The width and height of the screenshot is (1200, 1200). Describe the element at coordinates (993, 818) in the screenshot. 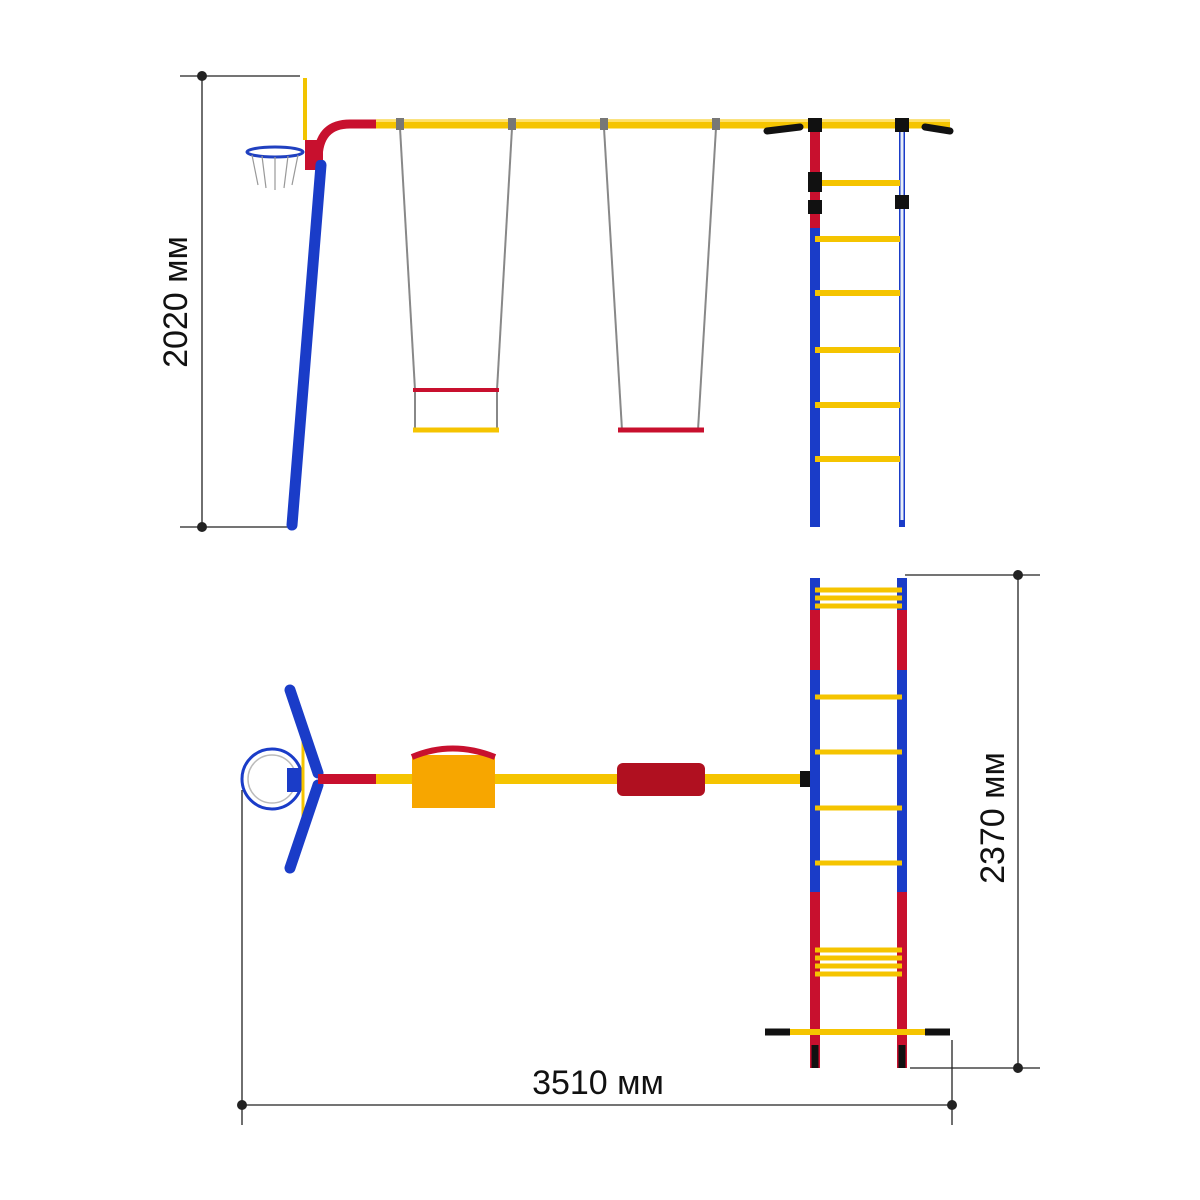

I see `depth-label: 2370 мм` at that location.